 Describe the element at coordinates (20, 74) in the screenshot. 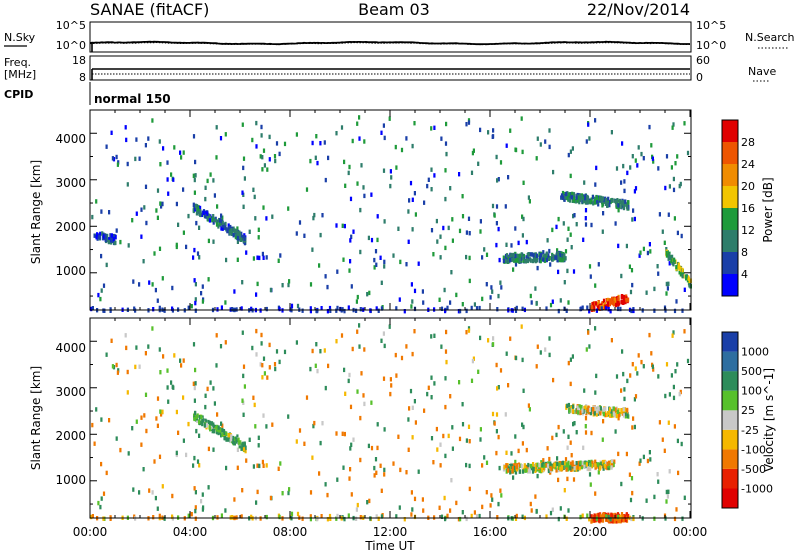

I see `freq-unit-label: [MHz]` at that location.